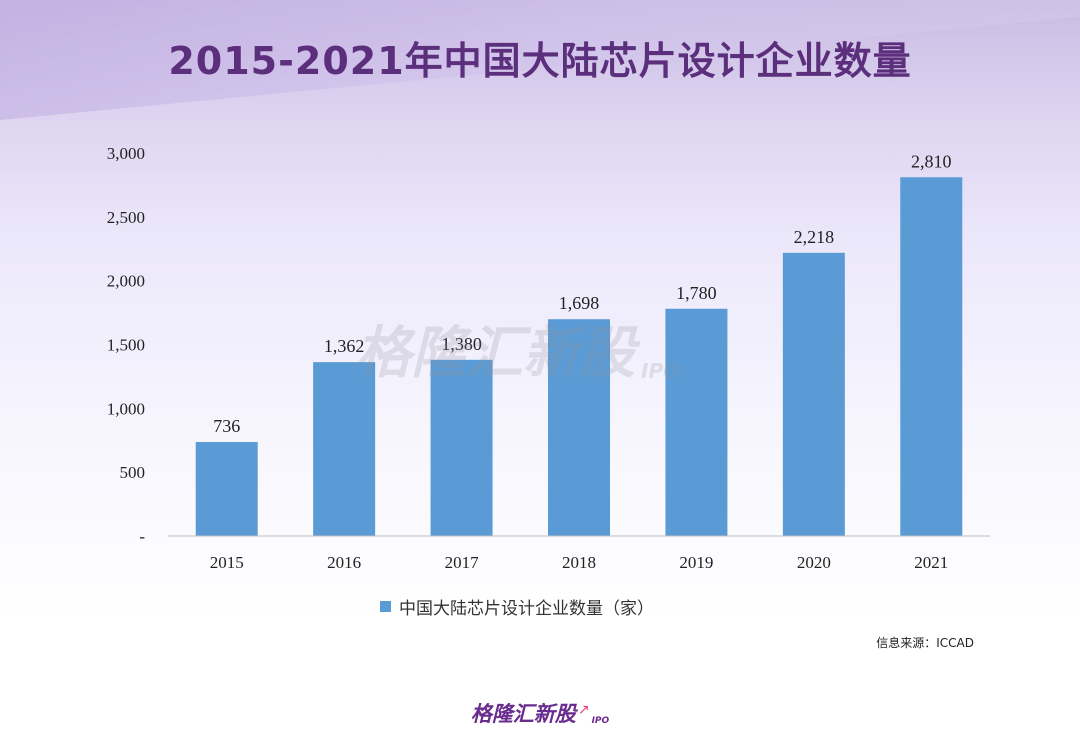 This screenshot has width=1080, height=754. Describe the element at coordinates (126, 408) in the screenshot. I see `y-tick-label: 1,000` at that location.